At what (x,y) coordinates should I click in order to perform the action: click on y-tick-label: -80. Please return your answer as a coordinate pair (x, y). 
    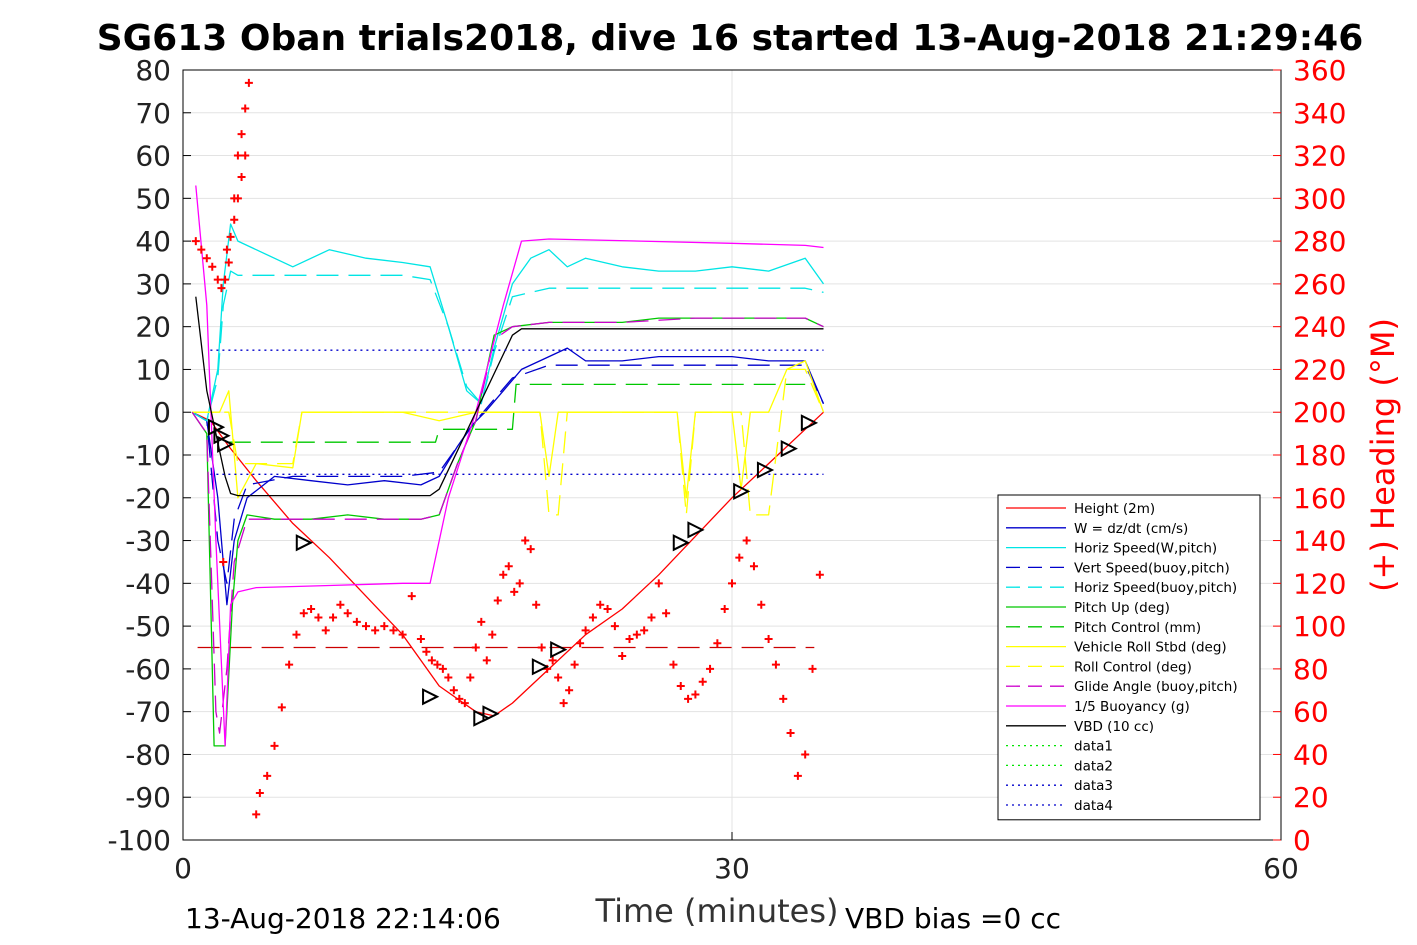
    Looking at the image, I should click on (148, 754).